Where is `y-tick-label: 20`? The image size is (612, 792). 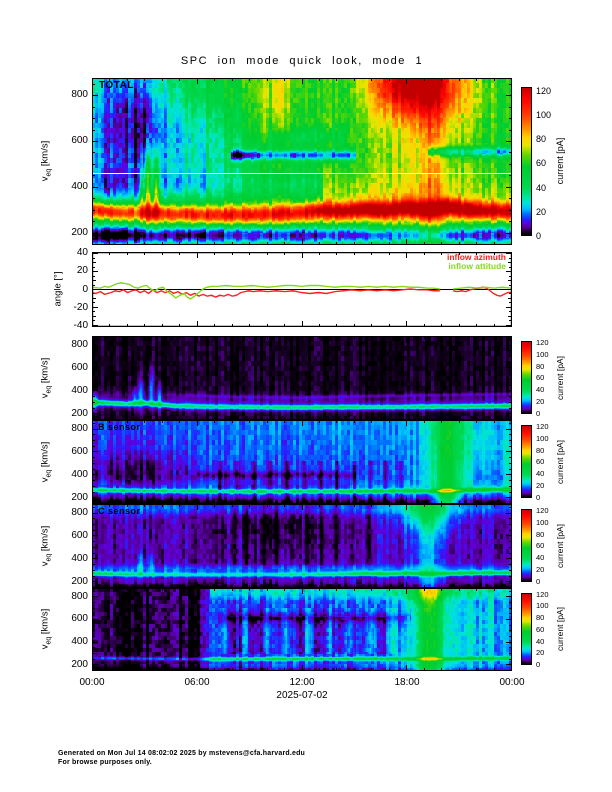
y-tick-label: 20 is located at coordinates (82, 270).